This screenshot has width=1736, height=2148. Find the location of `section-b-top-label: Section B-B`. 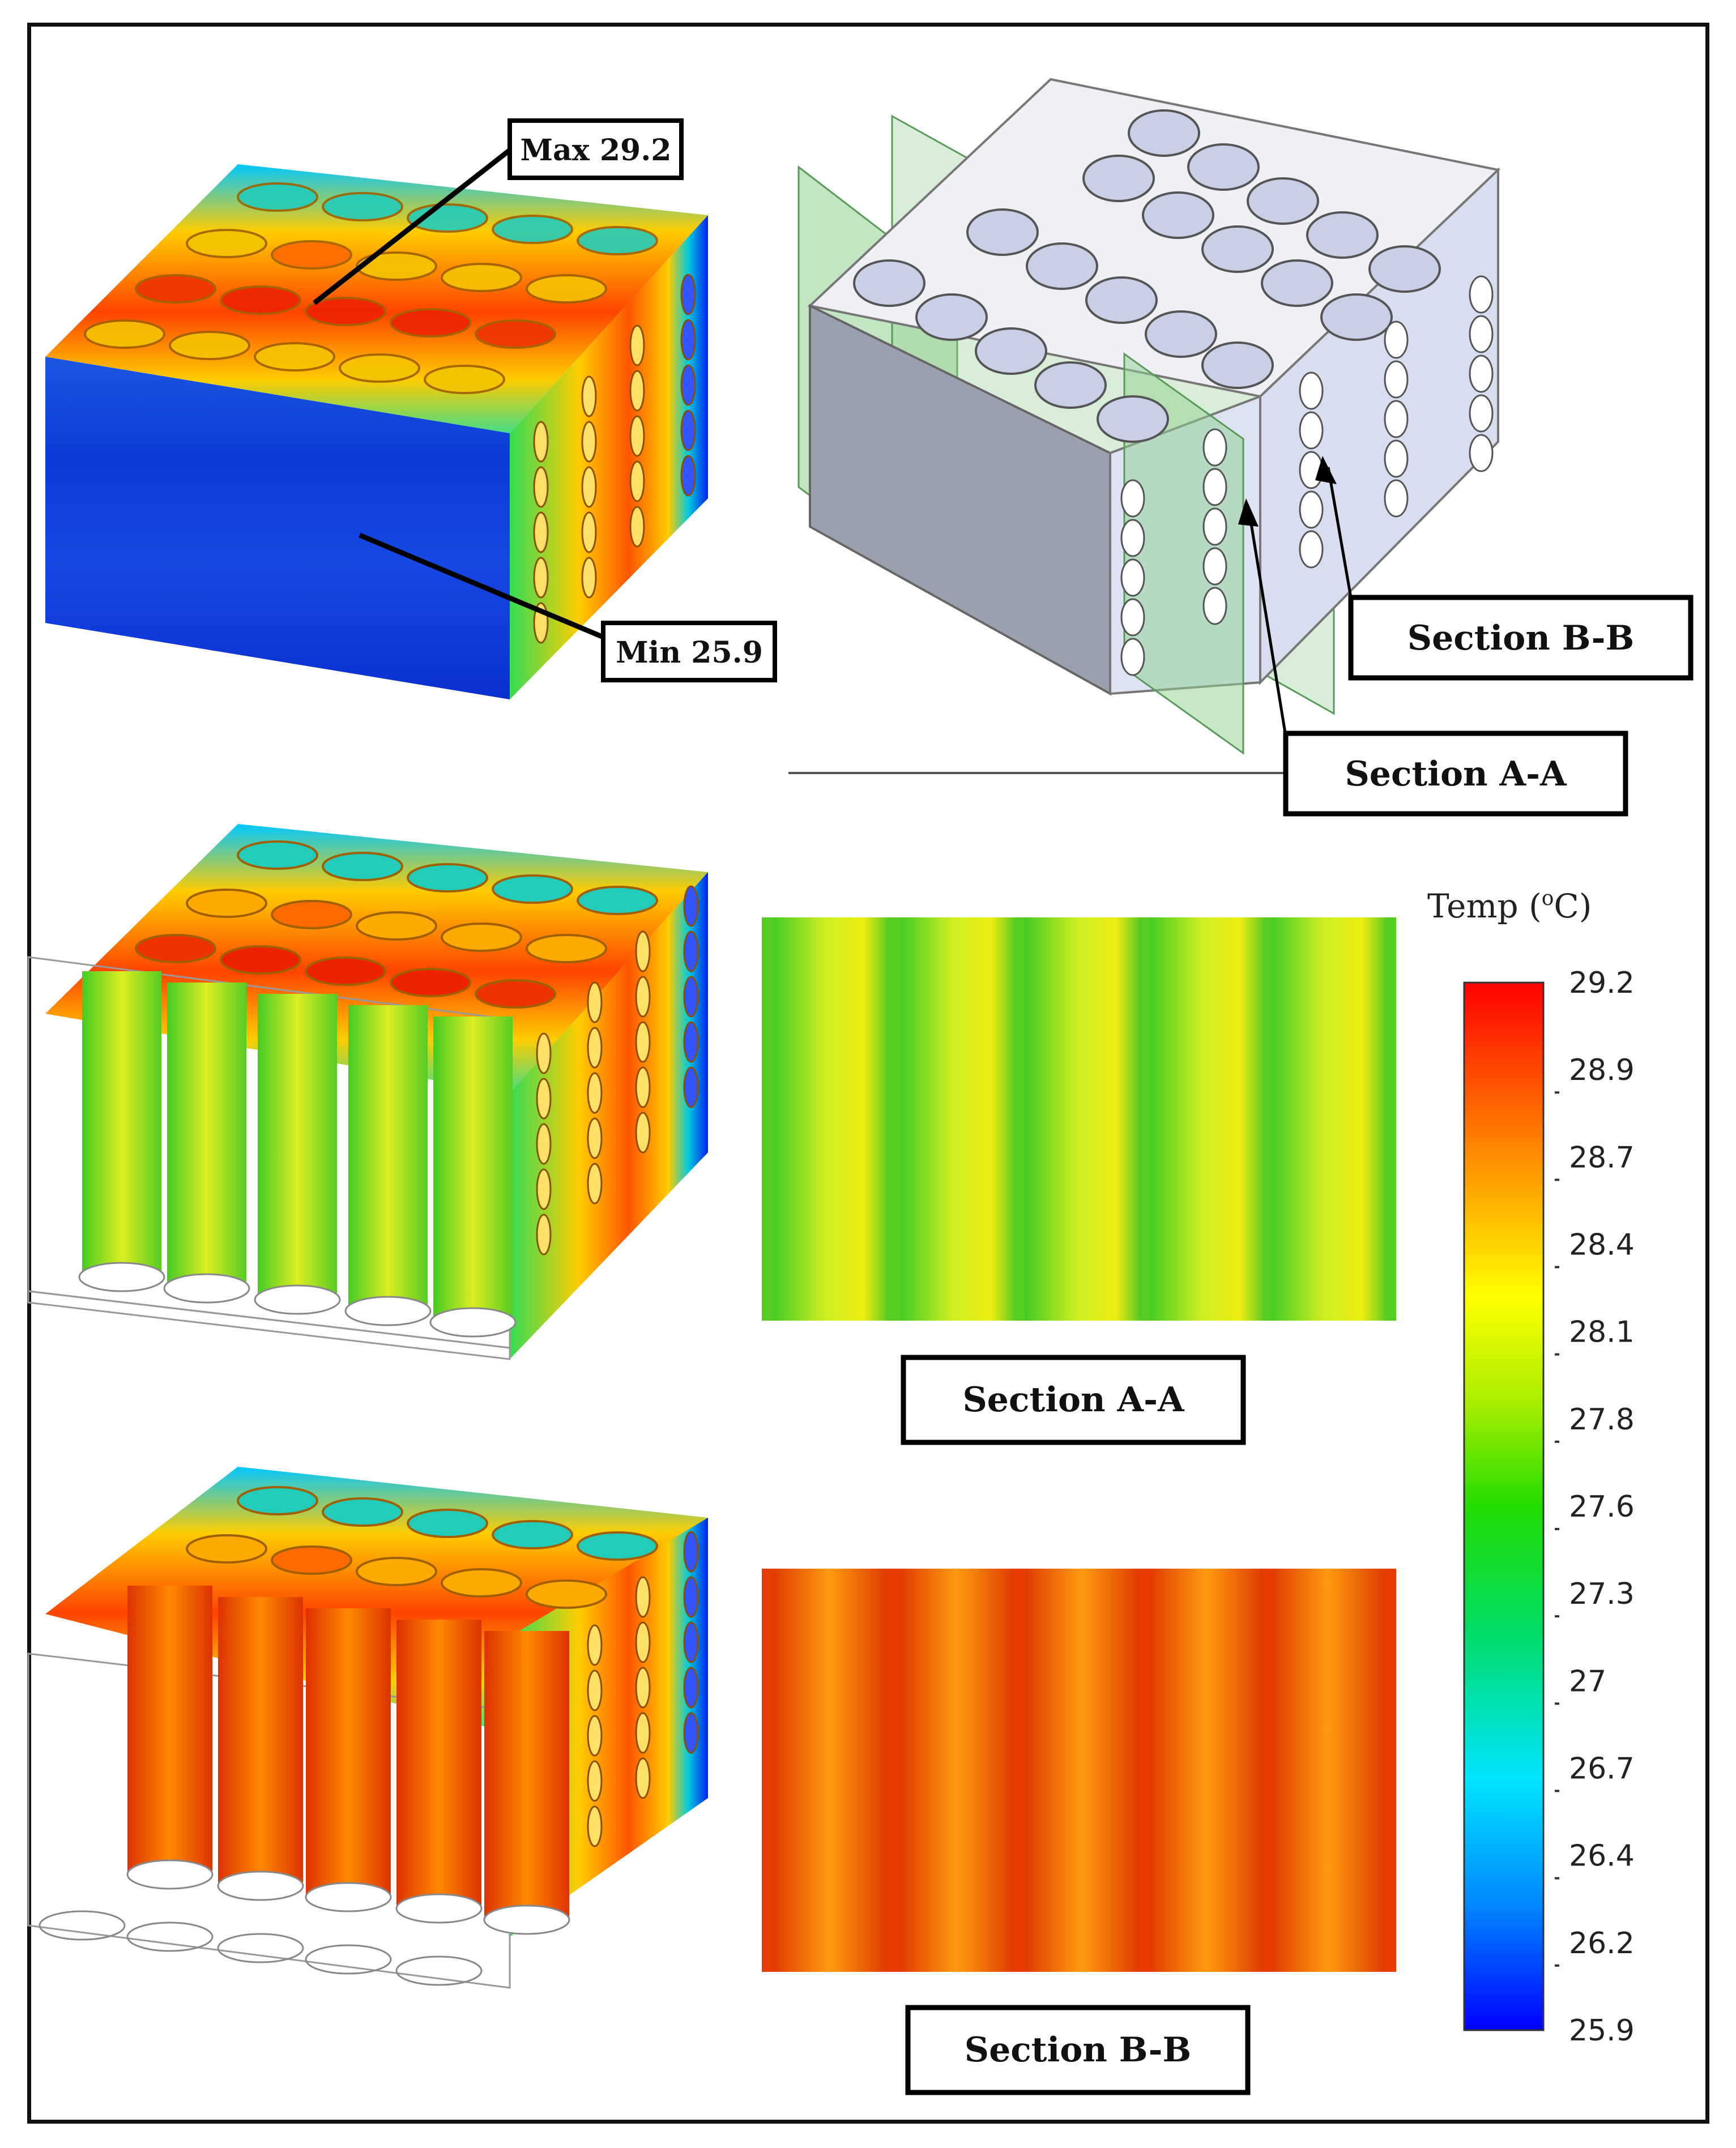

section-b-top-label: Section B-B is located at coordinates (1521, 638).